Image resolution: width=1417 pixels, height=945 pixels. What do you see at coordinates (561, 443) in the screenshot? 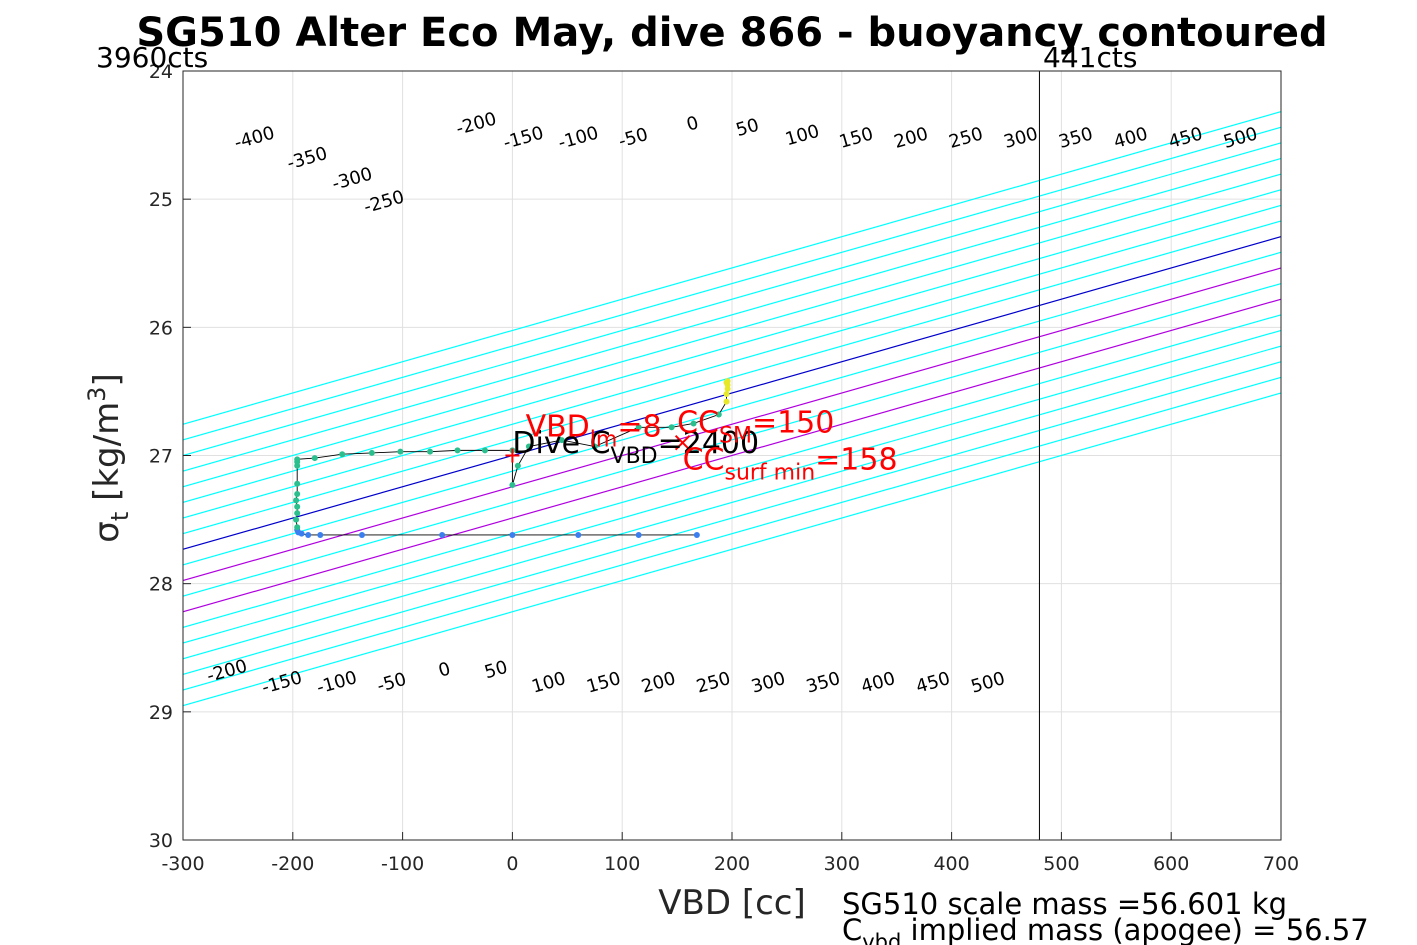
I see `dive-c-vbd-prefix: Dive C` at bounding box center [561, 443].